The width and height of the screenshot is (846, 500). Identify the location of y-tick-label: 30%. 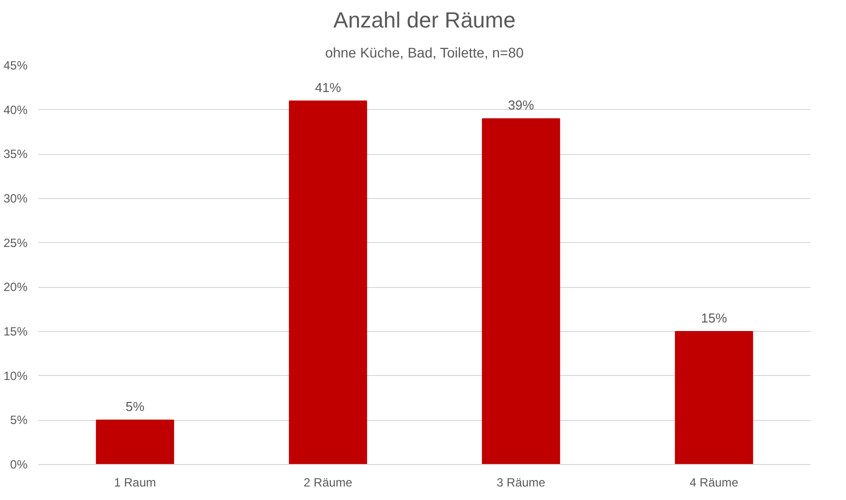
(15, 199).